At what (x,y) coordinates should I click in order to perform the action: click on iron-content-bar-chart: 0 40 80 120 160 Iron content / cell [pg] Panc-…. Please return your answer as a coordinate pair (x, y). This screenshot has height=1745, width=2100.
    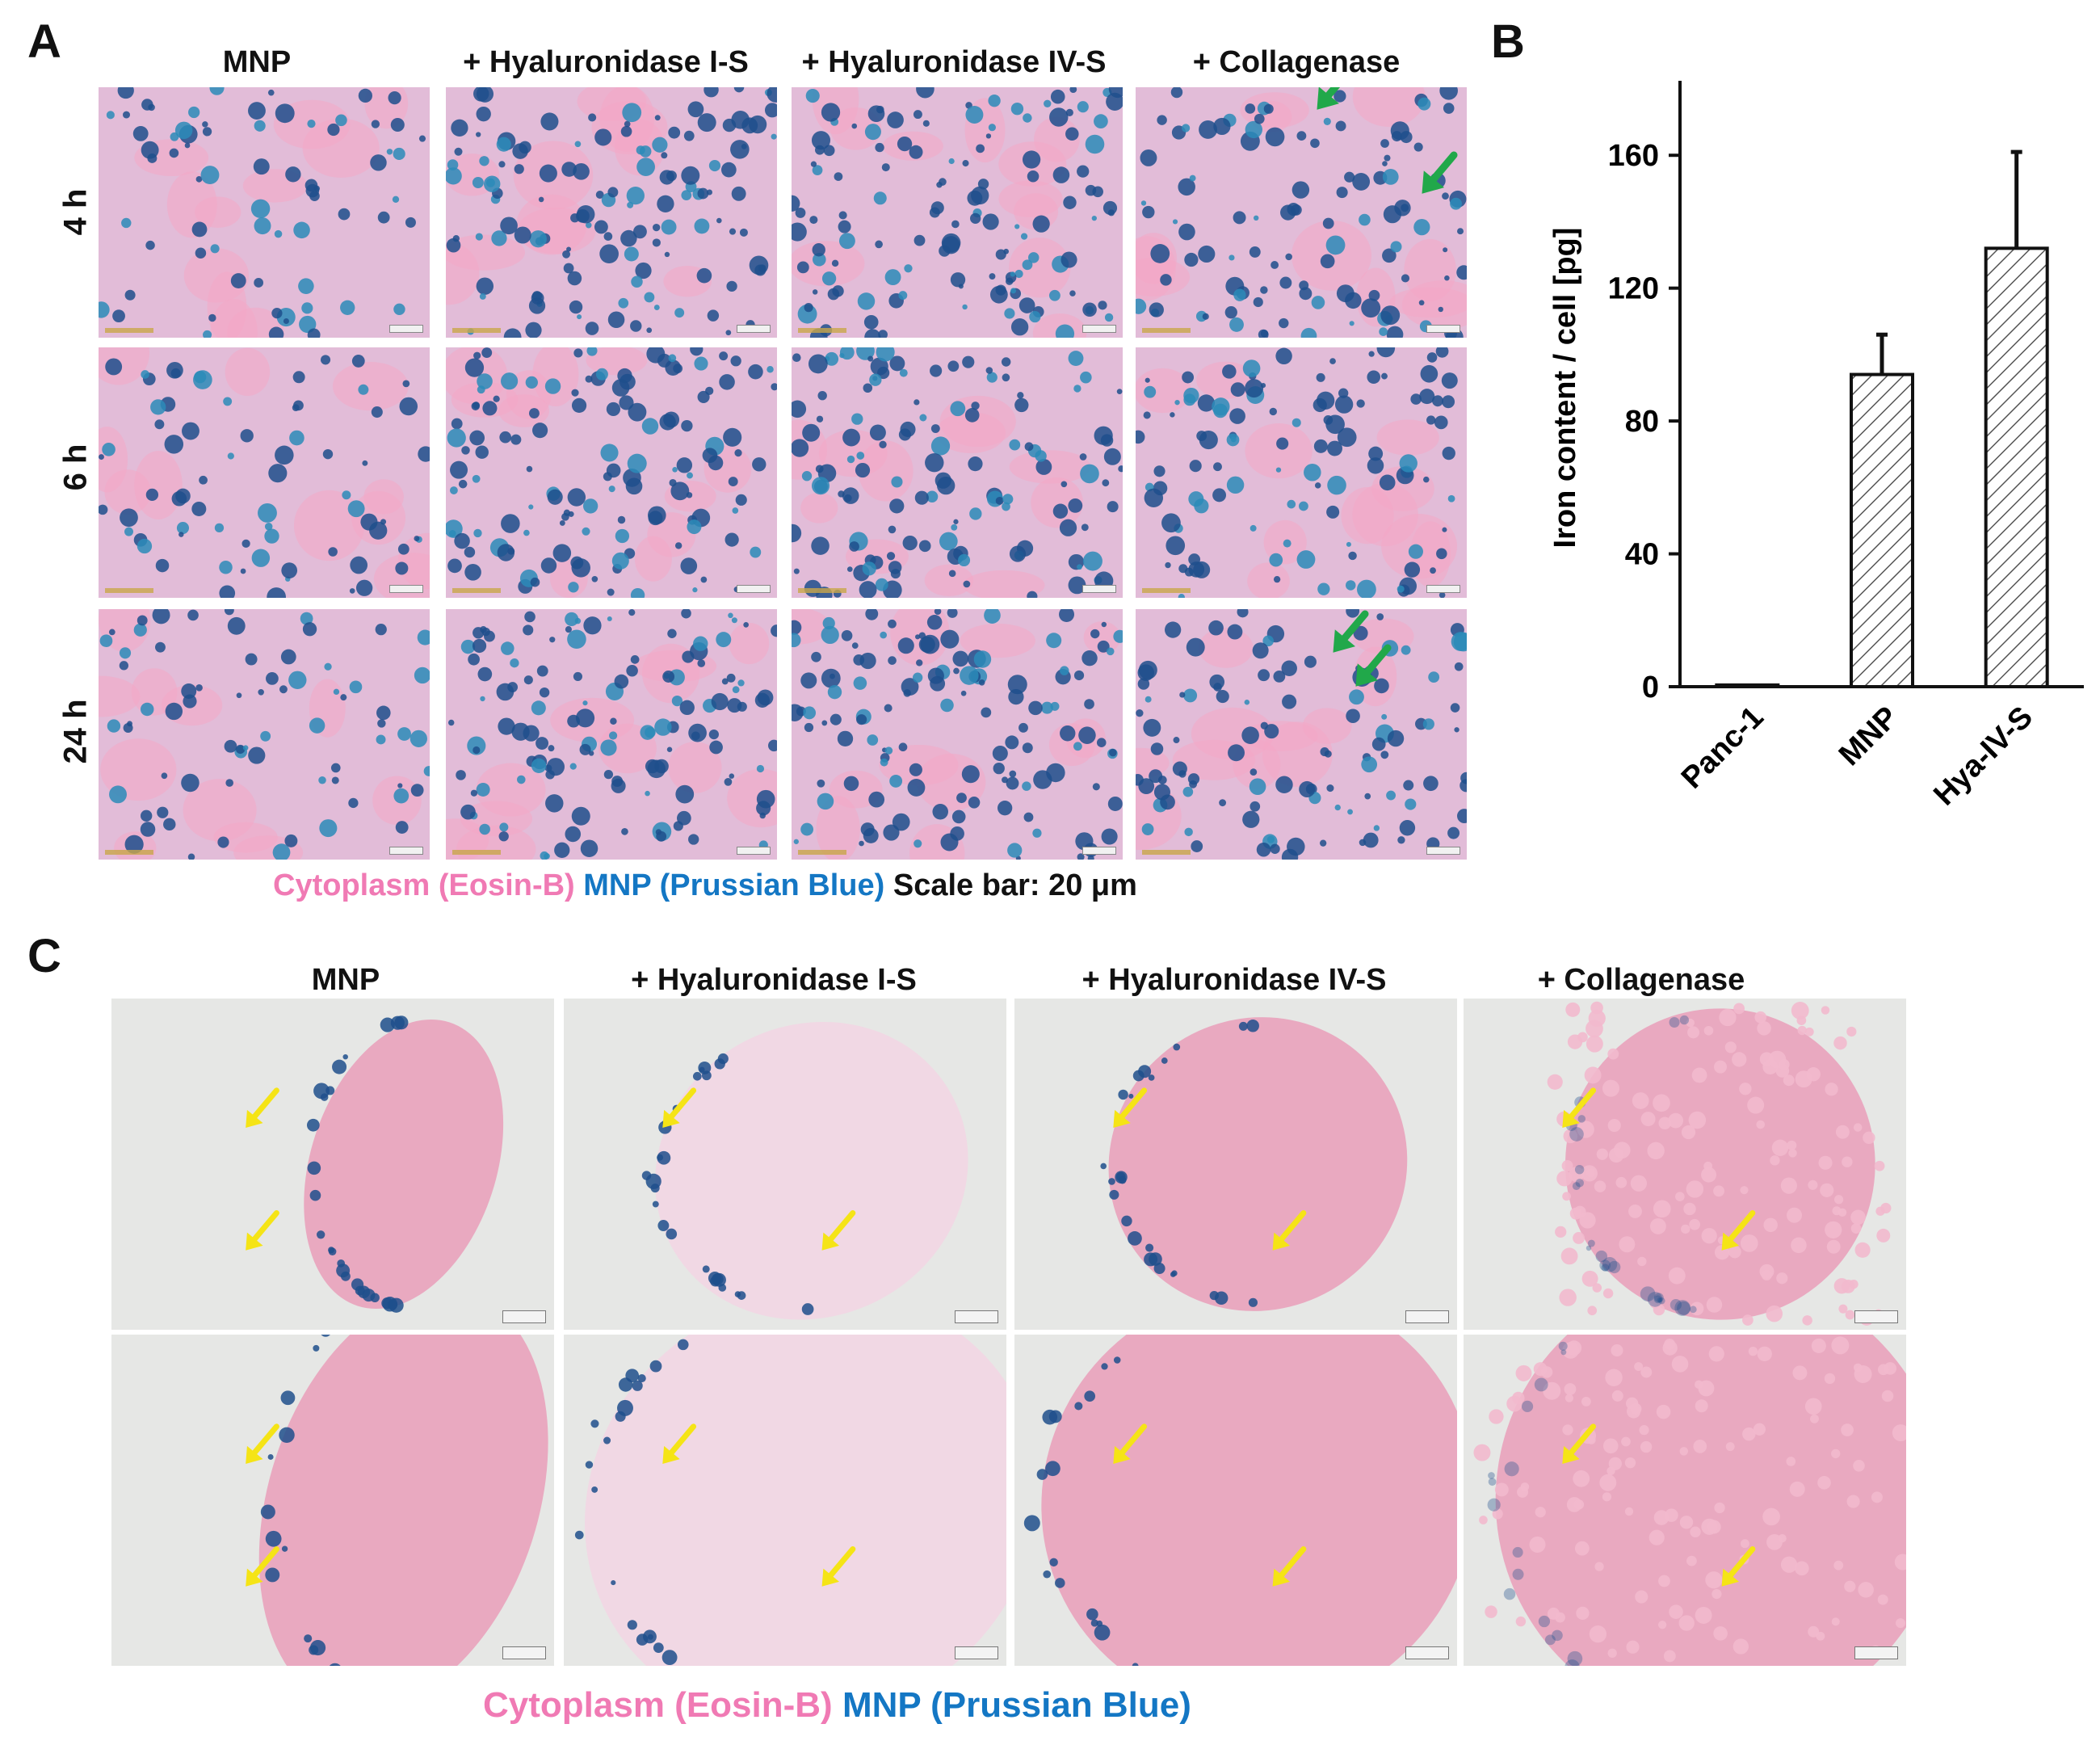
    Looking at the image, I should click on (1816, 447).